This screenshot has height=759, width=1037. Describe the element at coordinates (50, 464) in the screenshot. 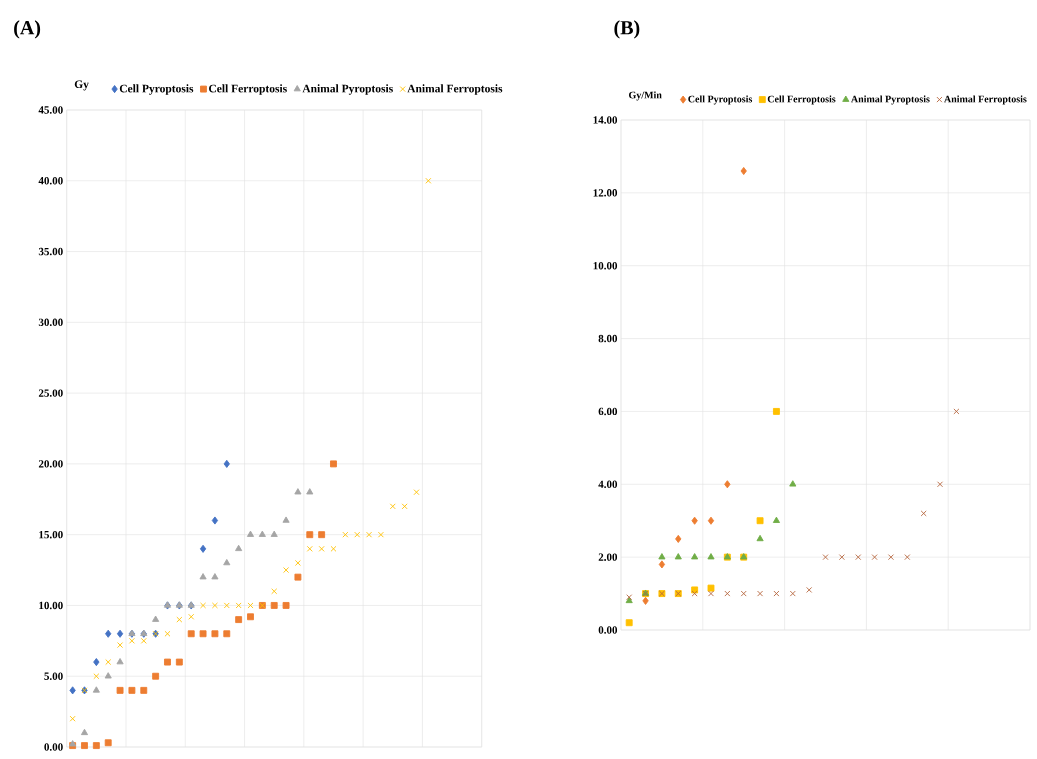

I see `y-tick-label: 20.00` at that location.